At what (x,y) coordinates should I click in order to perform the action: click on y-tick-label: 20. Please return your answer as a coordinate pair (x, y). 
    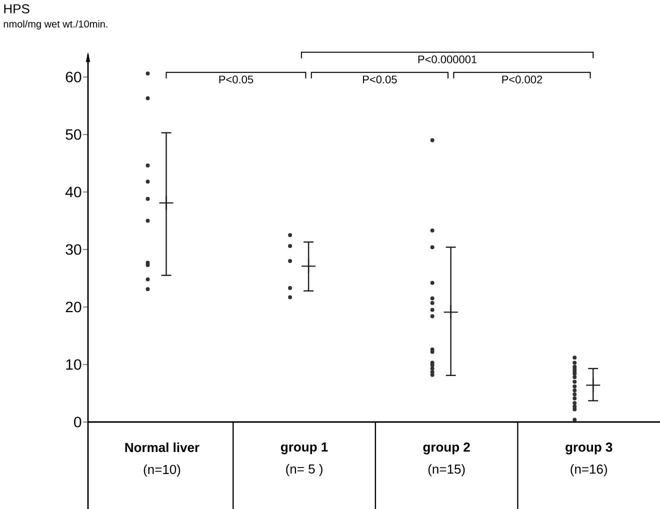
    Looking at the image, I should click on (74, 307).